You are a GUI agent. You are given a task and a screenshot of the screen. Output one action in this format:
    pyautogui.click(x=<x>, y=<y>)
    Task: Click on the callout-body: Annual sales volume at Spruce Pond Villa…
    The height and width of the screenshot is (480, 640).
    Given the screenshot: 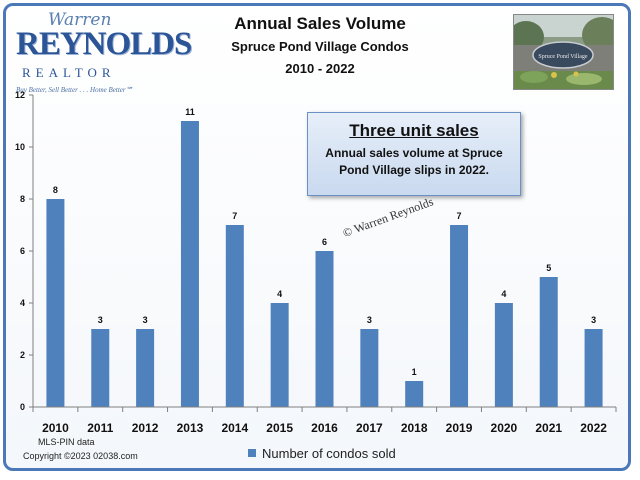 What is the action you would take?
    pyautogui.click(x=414, y=161)
    